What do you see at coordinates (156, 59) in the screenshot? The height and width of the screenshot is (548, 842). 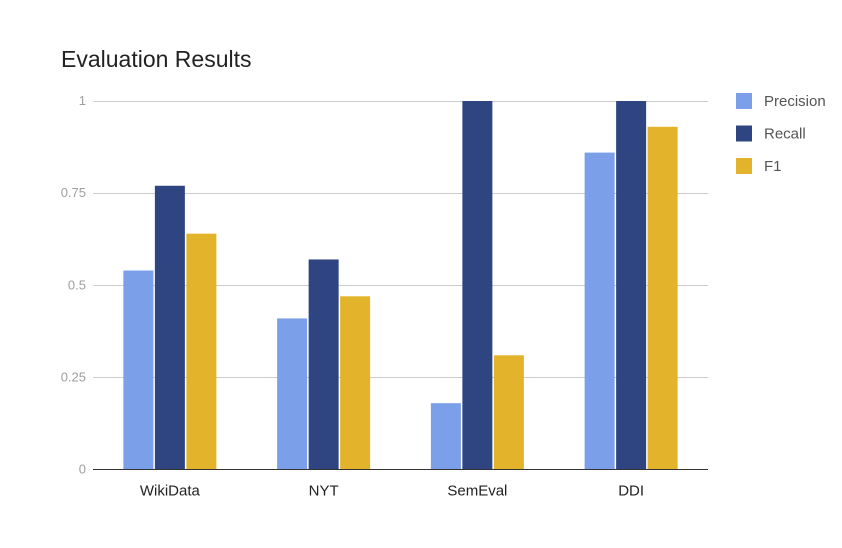 I see `chart-title: Evaluation Results` at bounding box center [156, 59].